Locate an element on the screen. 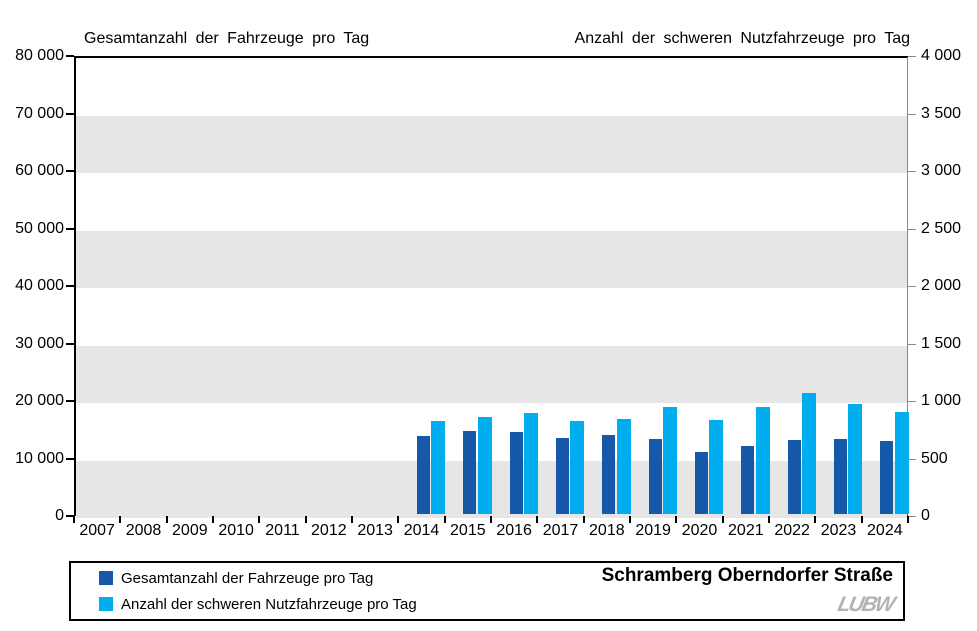 The width and height of the screenshot is (977, 631). x-axis-year-label: 2021 is located at coordinates (746, 530).